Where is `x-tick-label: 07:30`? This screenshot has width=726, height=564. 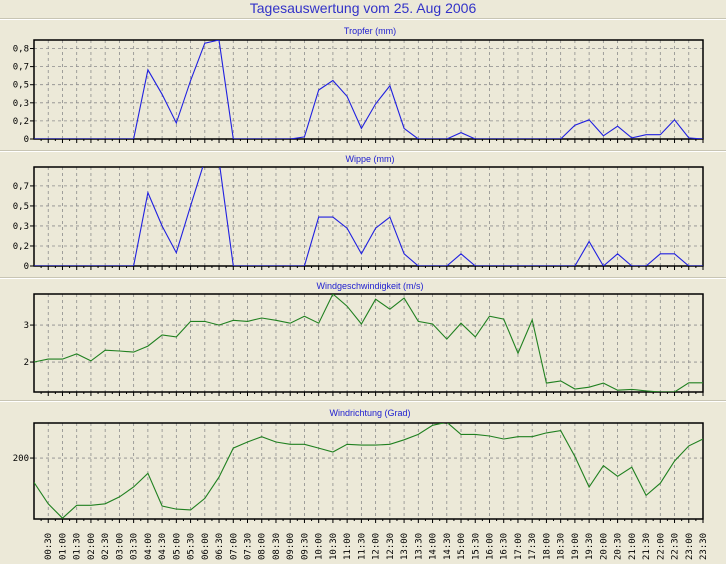
x-tick-label: 07:30 is located at coordinates (249, 546).